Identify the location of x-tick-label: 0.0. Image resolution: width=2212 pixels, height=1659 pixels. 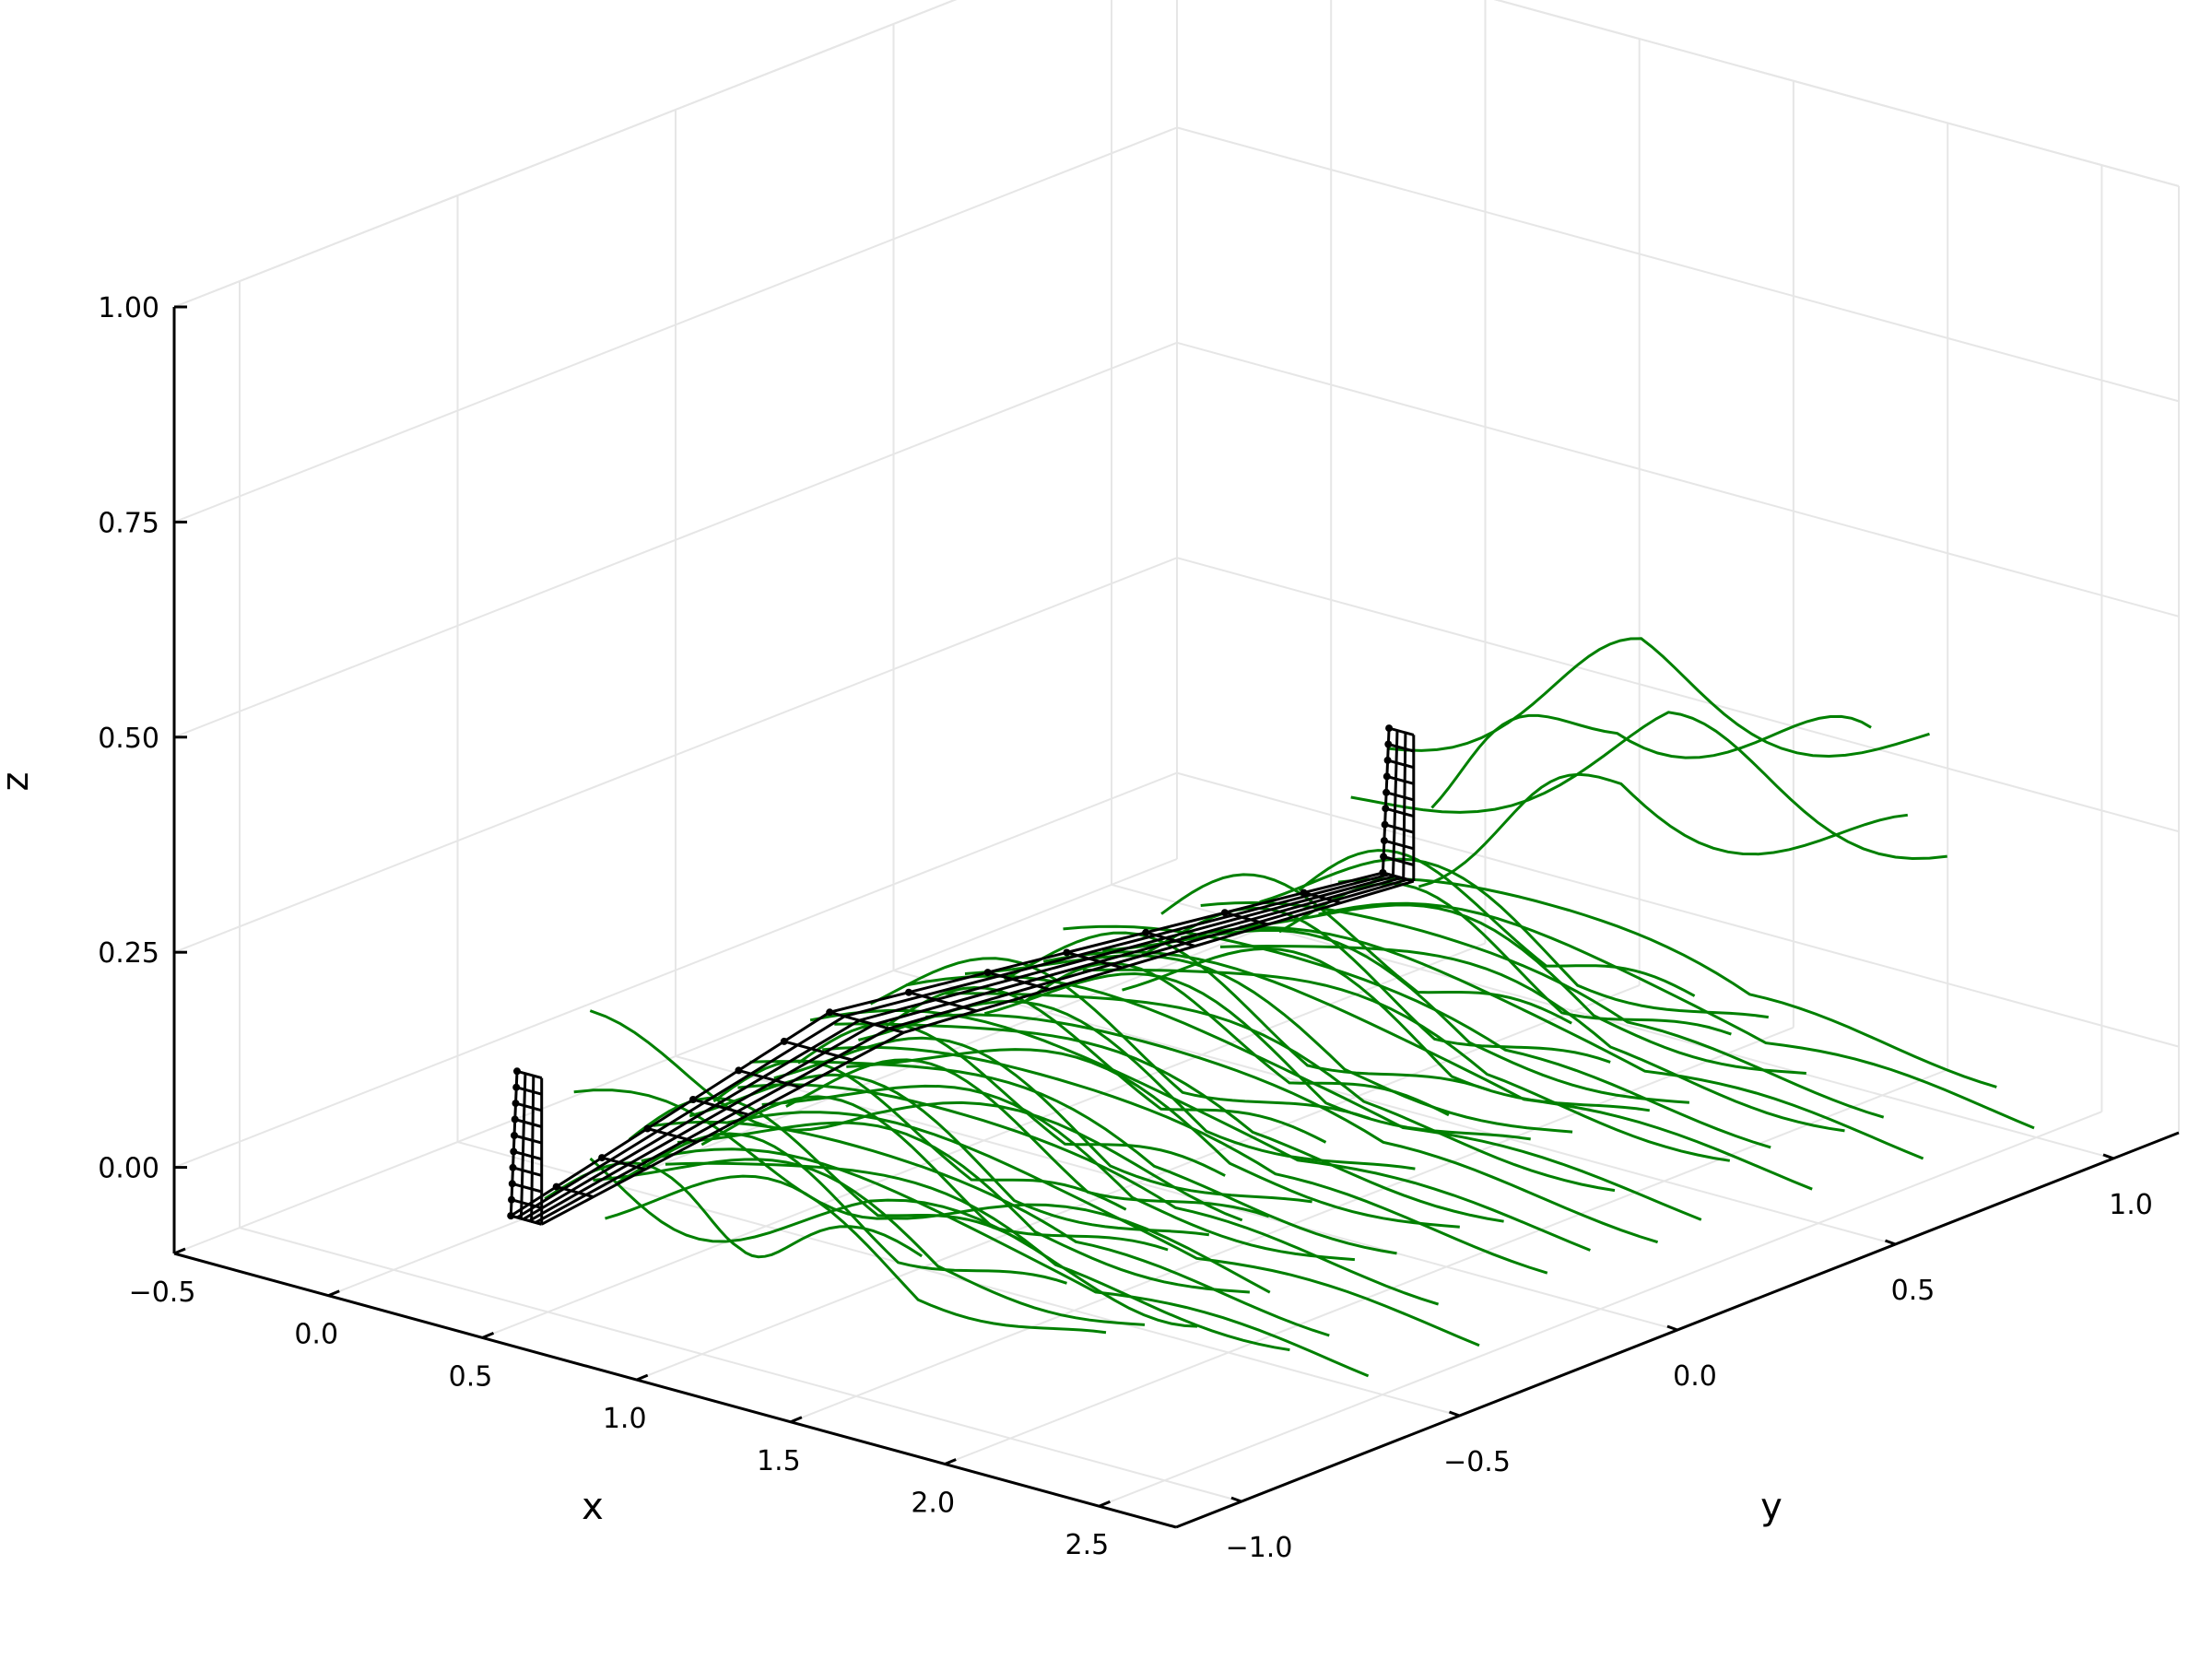
(316, 1335).